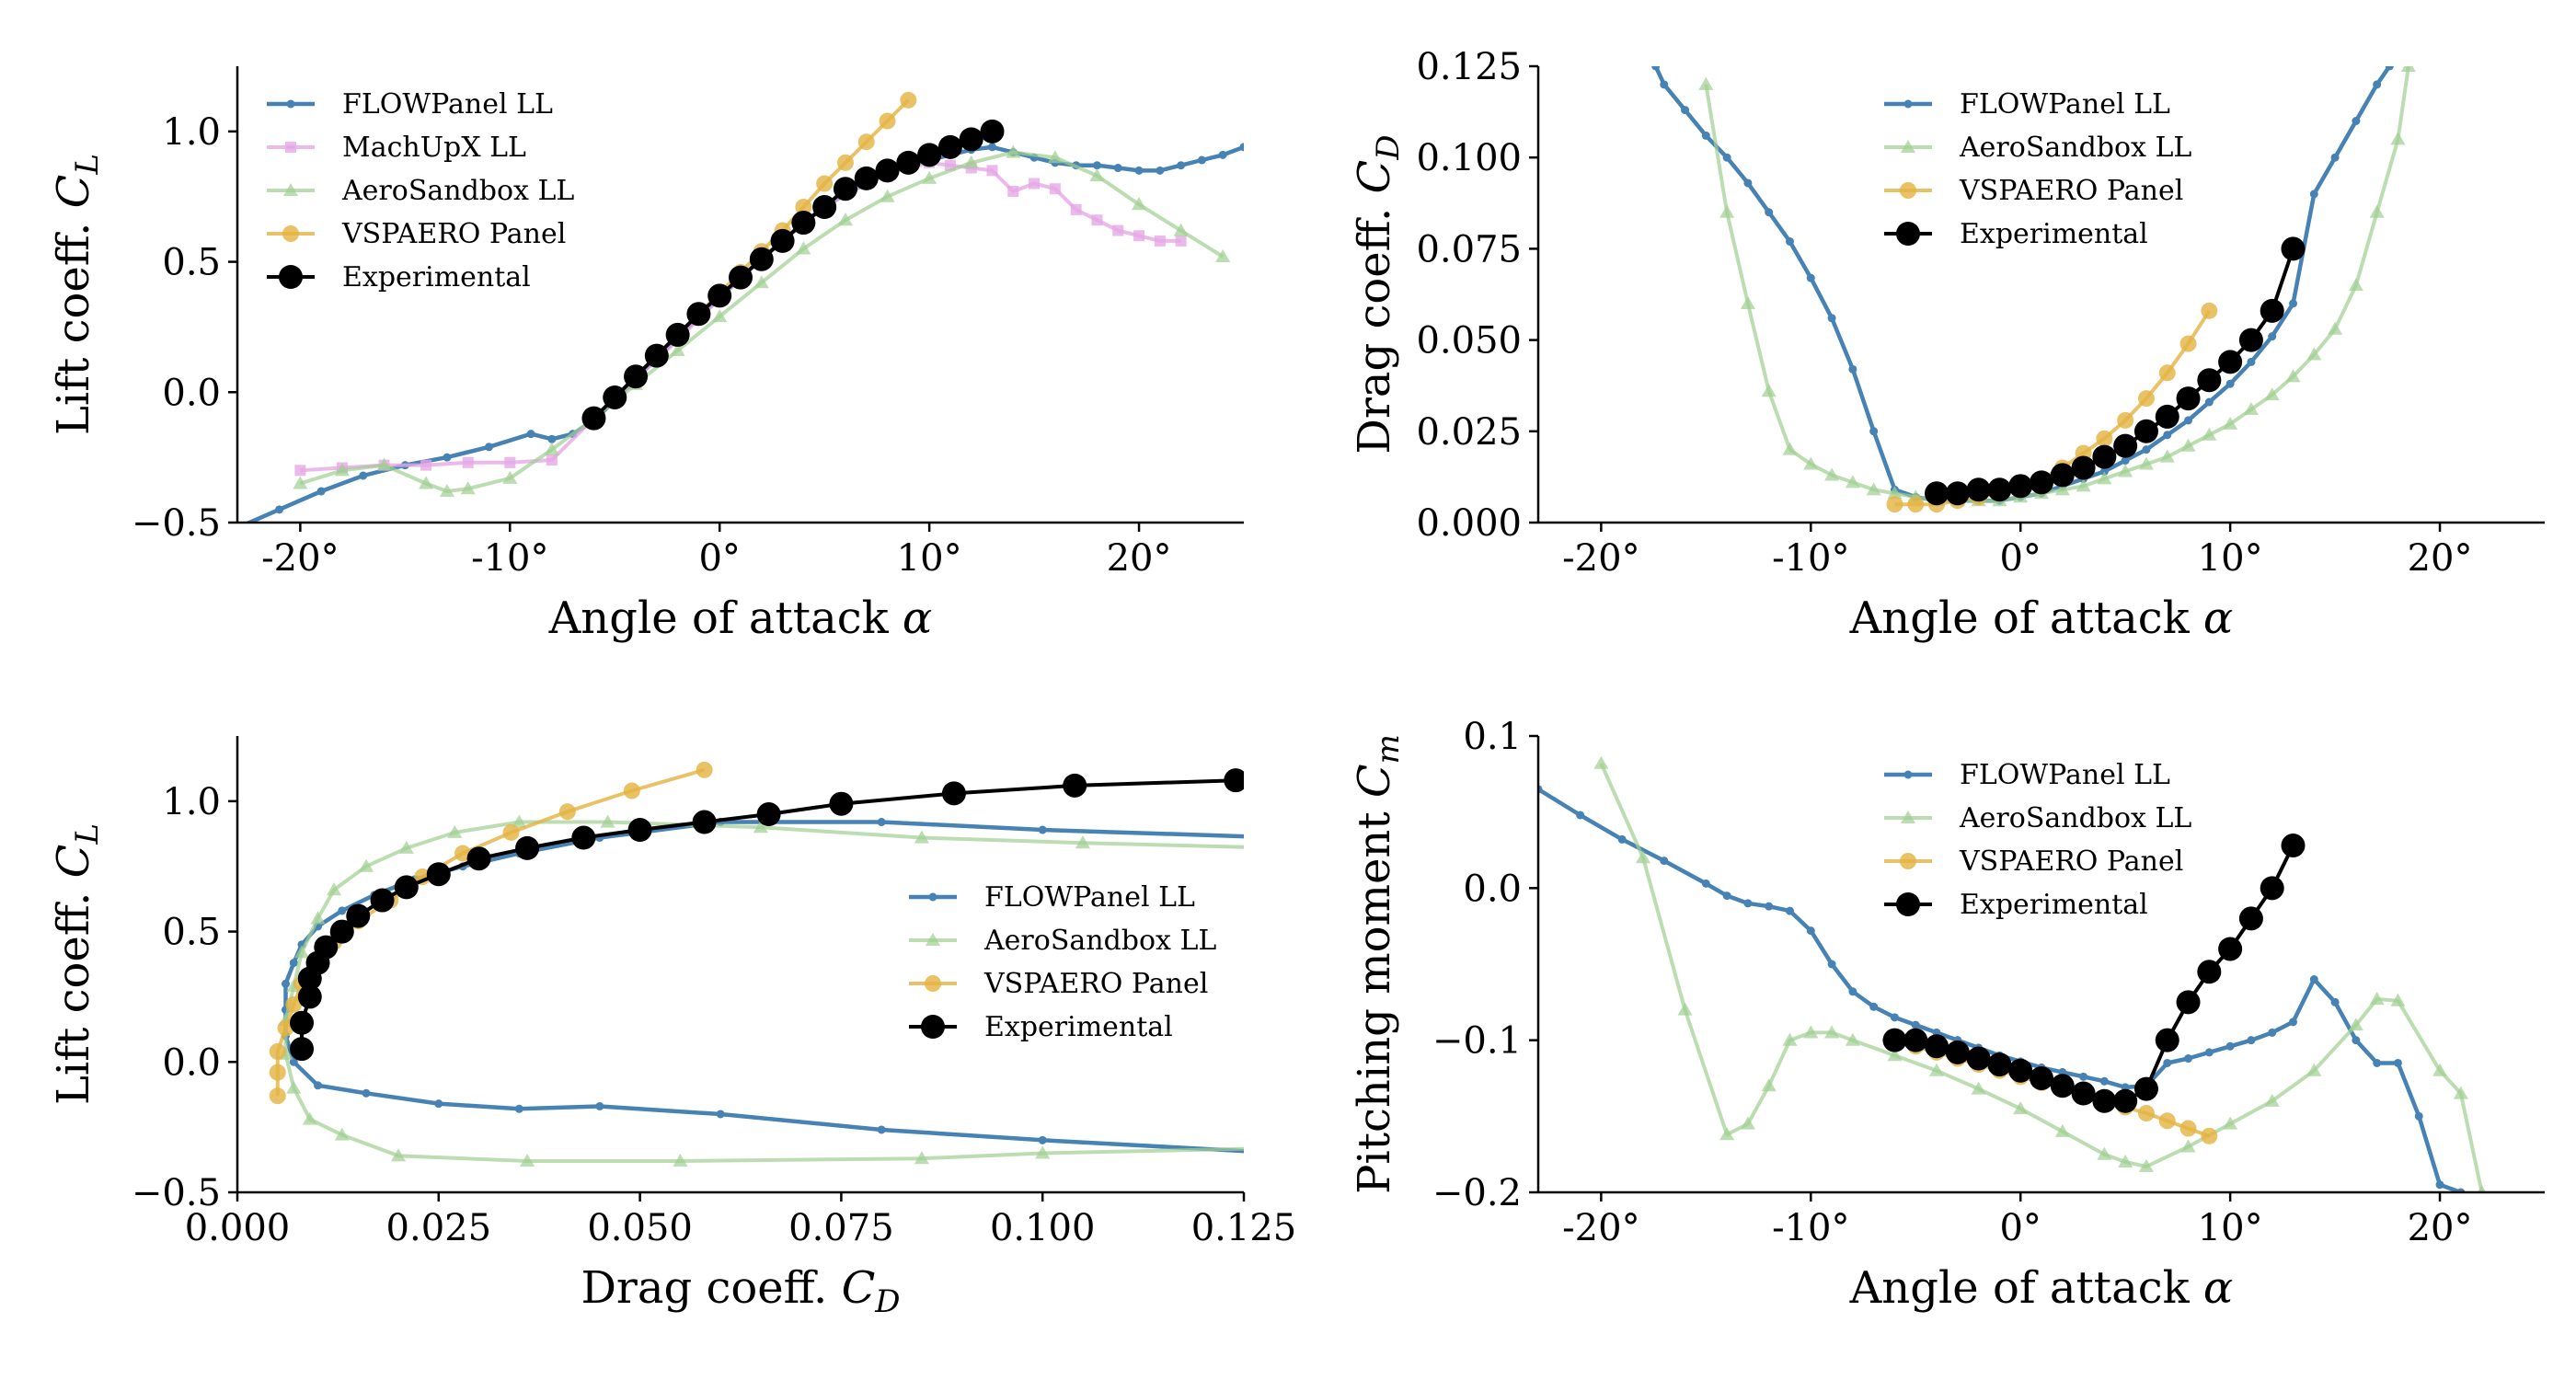 This screenshot has height=1380, width=2576. Describe the element at coordinates (1469, 432) in the screenshot. I see `y-tick-label: 0.025` at that location.